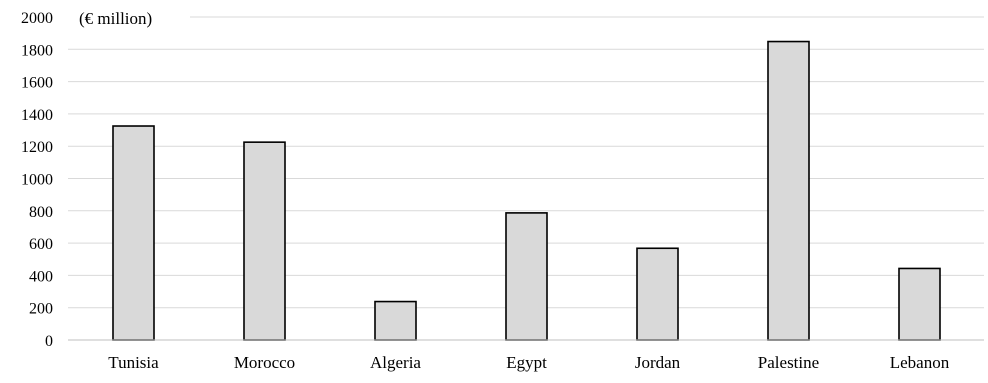  What do you see at coordinates (37, 83) in the screenshot?
I see `y-tick-label: 1600` at bounding box center [37, 83].